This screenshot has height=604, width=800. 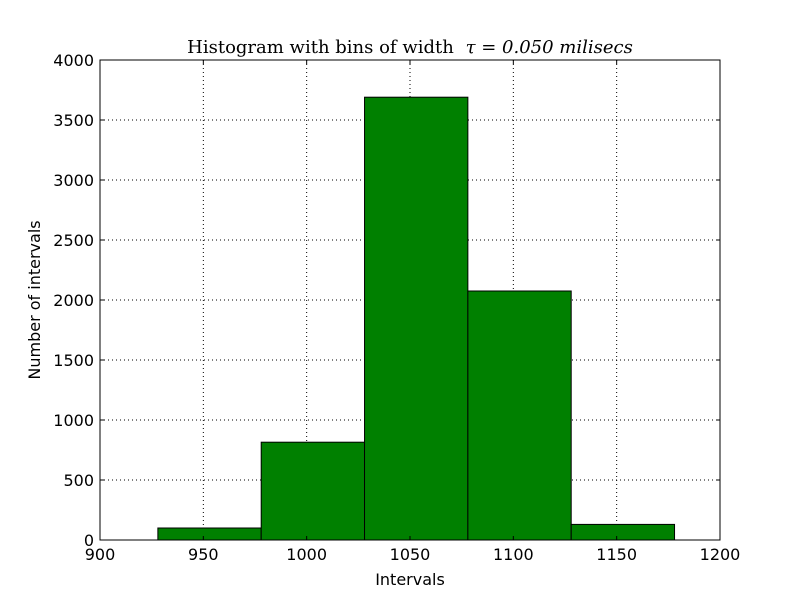 What do you see at coordinates (34, 299) in the screenshot?
I see `y-axis-label: Number of intervals` at bounding box center [34, 299].